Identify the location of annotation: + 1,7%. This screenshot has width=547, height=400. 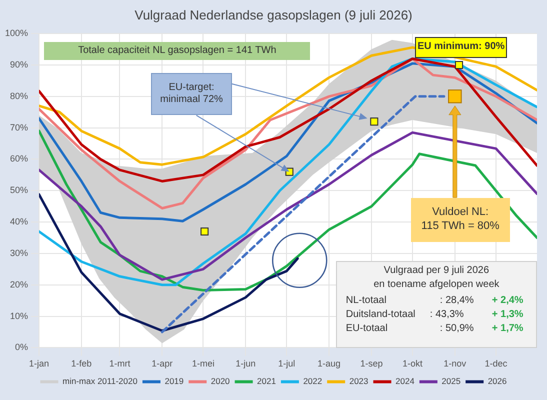
(508, 329).